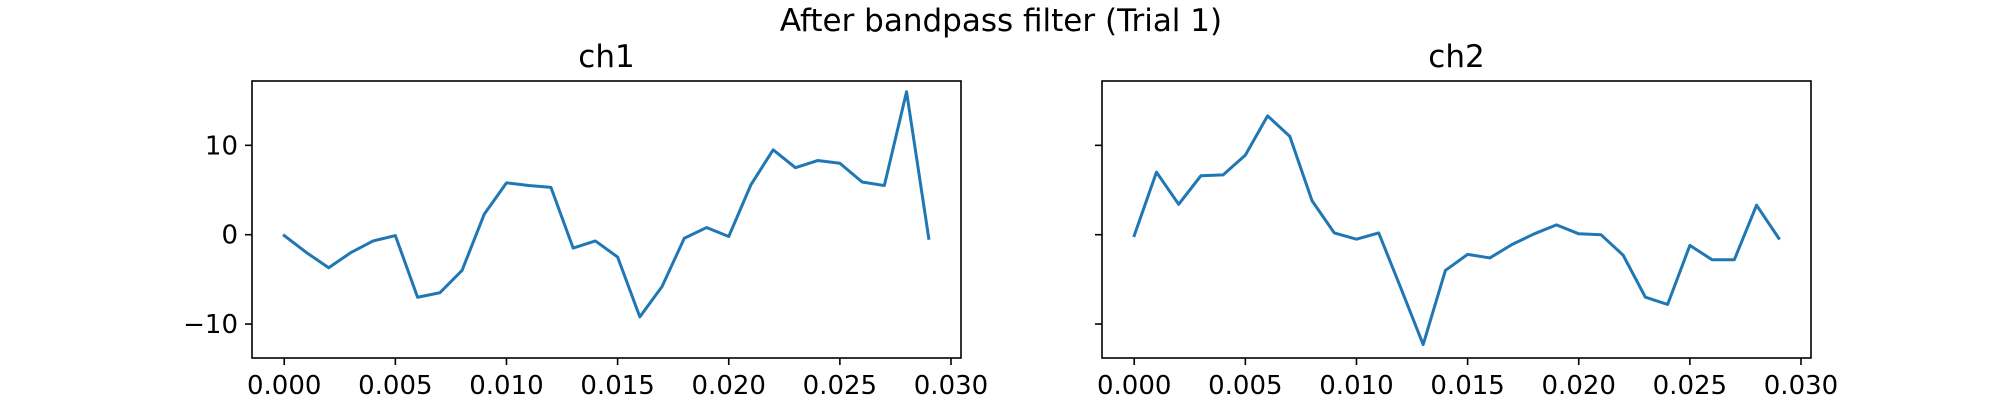 The height and width of the screenshot is (404, 2000). I want to click on y-tick-label: 0, so click(229, 236).